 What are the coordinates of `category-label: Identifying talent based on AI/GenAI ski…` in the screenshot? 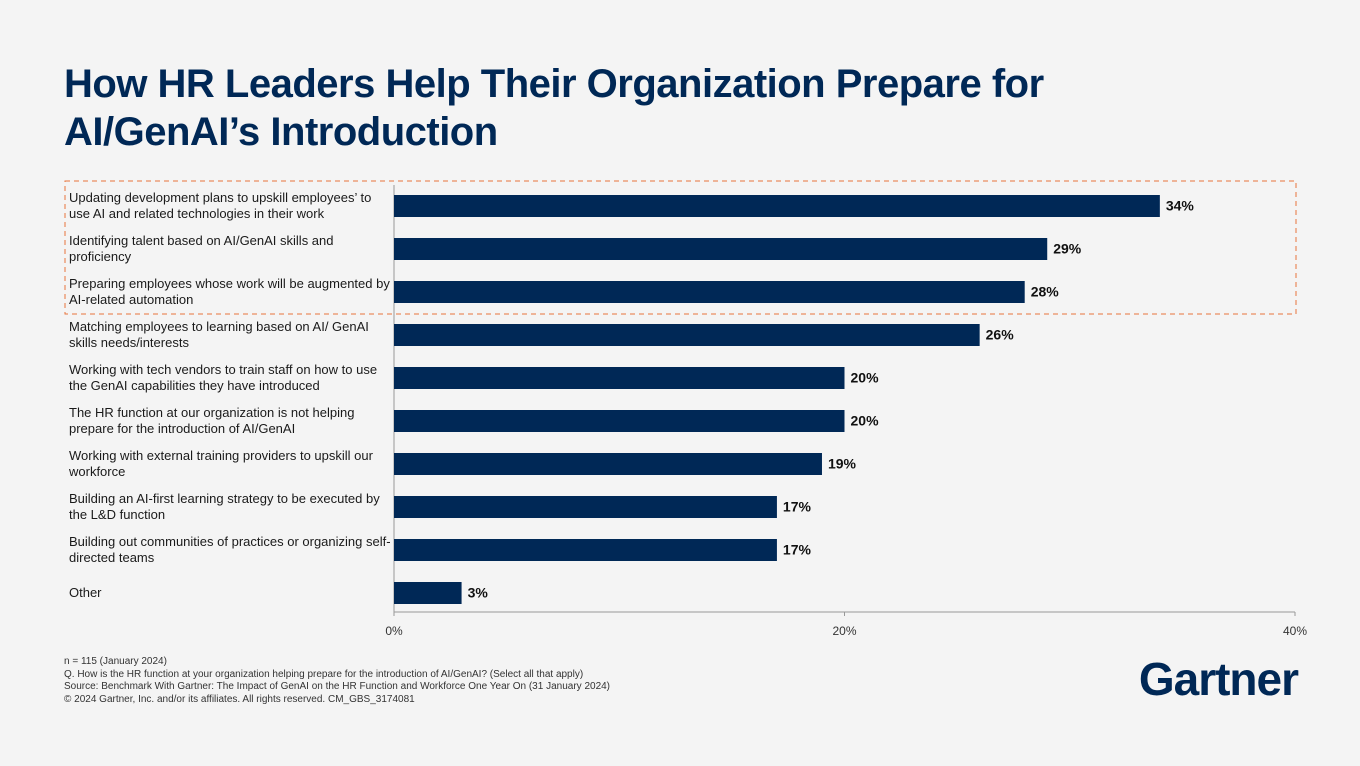 It's located at (201, 248).